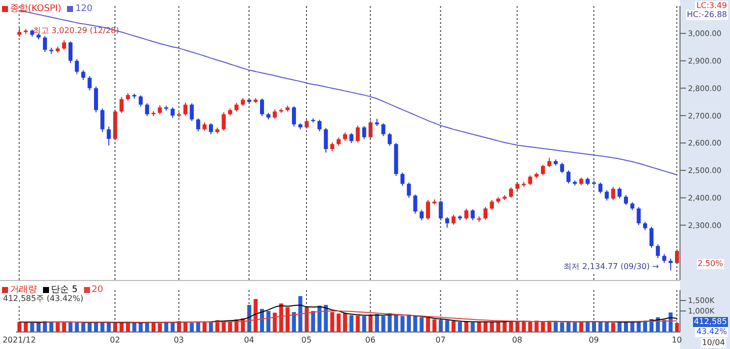 Image resolution: width=730 pixels, height=349 pixels. Describe the element at coordinates (711, 332) in the screenshot. I see `text: 43.42%` at that location.